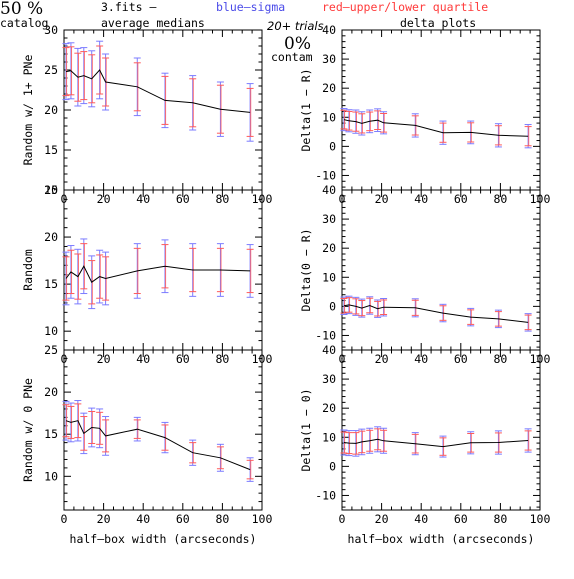 This screenshot has height=579, width=574. What do you see at coordinates (306, 269) in the screenshot?
I see `y-axis-label: Delta(0 − R)` at bounding box center [306, 269].